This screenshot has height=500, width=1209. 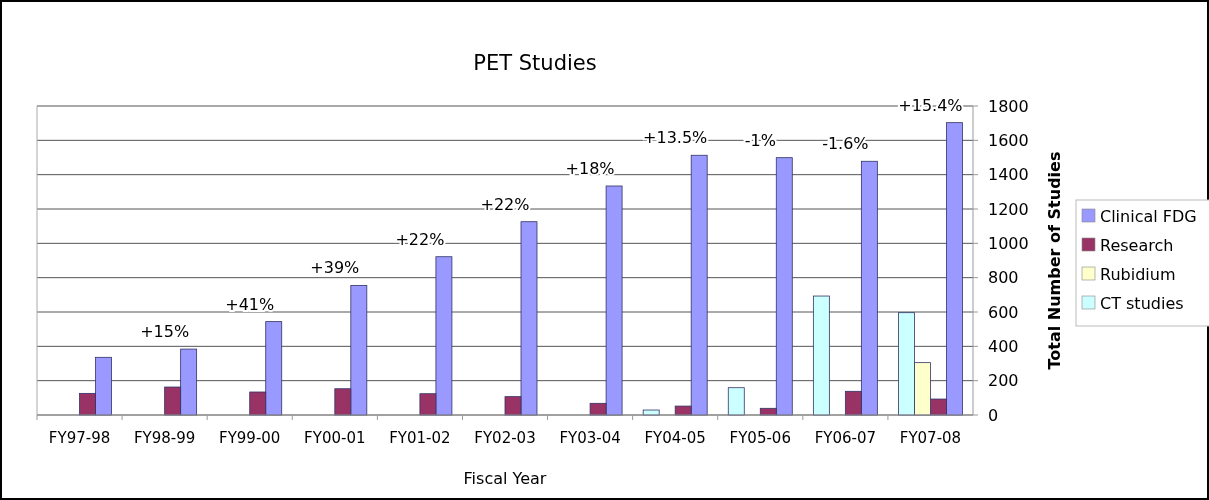 What do you see at coordinates (420, 438) in the screenshot?
I see `x-tick-label: FY01-02` at bounding box center [420, 438].